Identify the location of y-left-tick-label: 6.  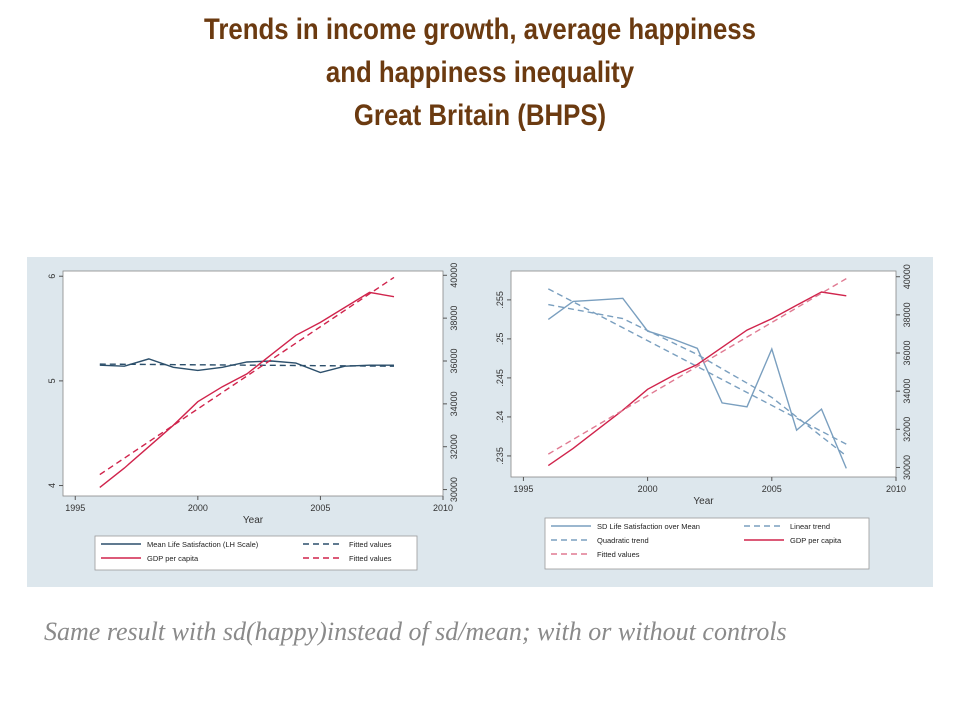
(52, 276).